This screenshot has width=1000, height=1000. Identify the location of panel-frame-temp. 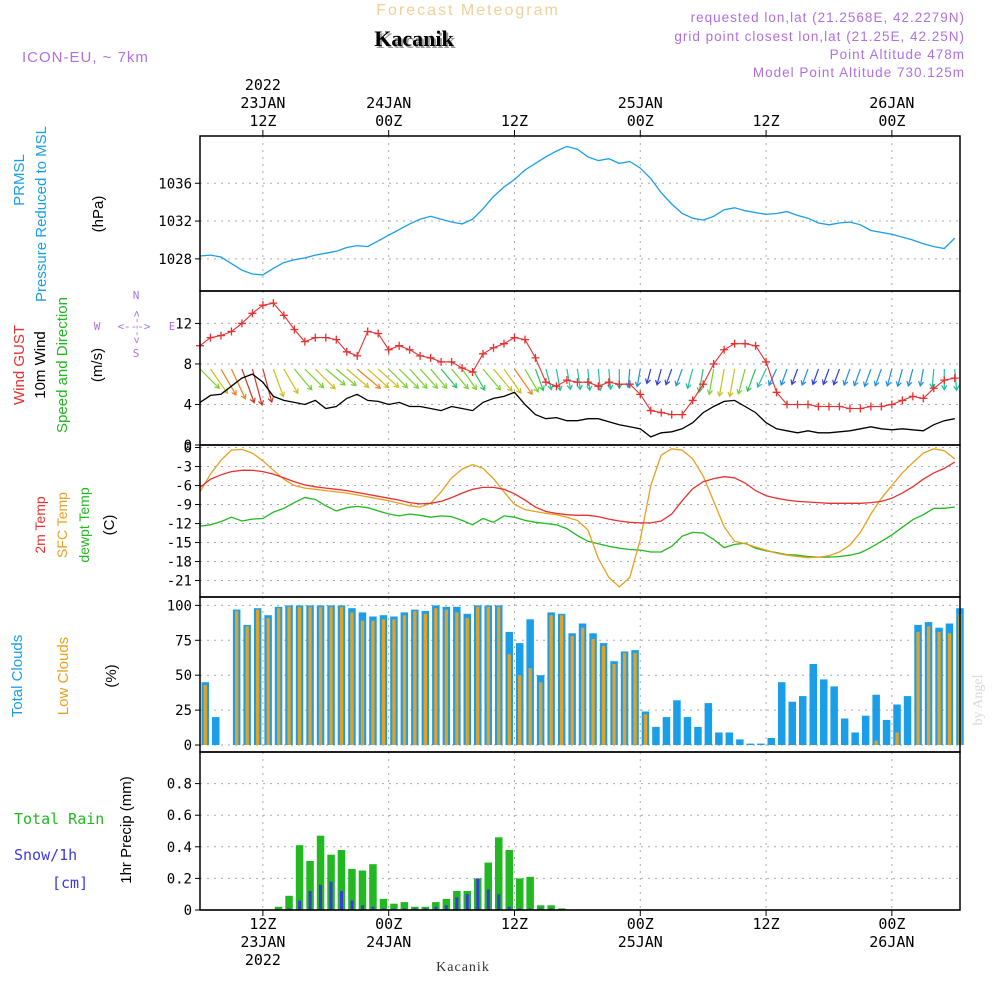
(580, 521).